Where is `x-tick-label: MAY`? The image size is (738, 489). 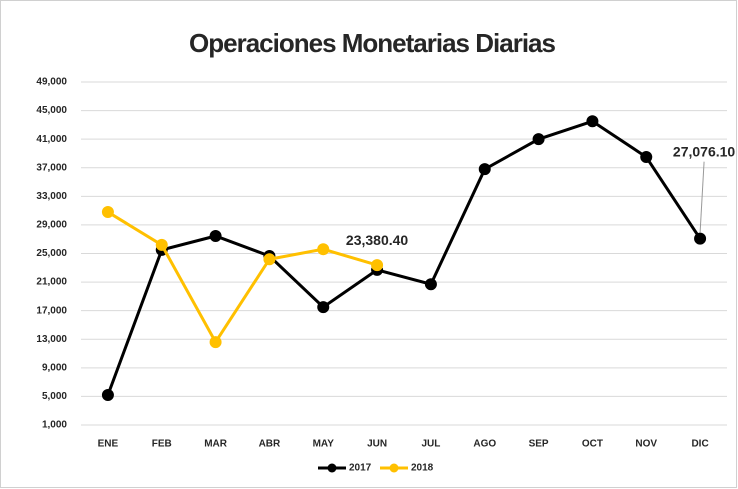 x-tick-label: MAY is located at coordinates (324, 444).